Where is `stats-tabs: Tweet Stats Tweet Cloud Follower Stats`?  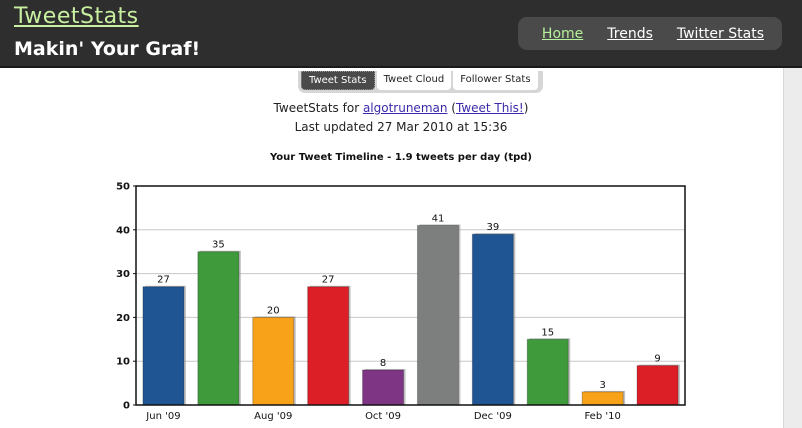 stats-tabs: Tweet Stats Tweet Cloud Follower Stats is located at coordinates (420, 82).